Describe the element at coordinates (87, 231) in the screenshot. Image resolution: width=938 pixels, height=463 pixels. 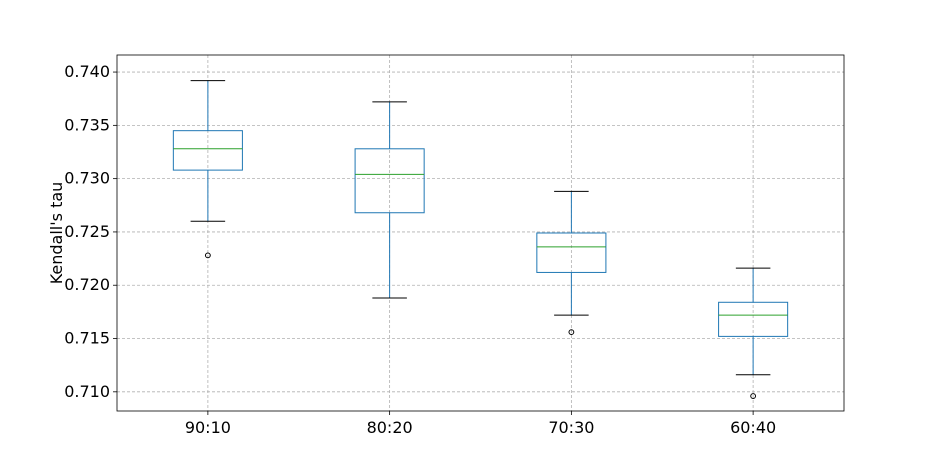
I see `y-tick-label: 0.725` at that location.